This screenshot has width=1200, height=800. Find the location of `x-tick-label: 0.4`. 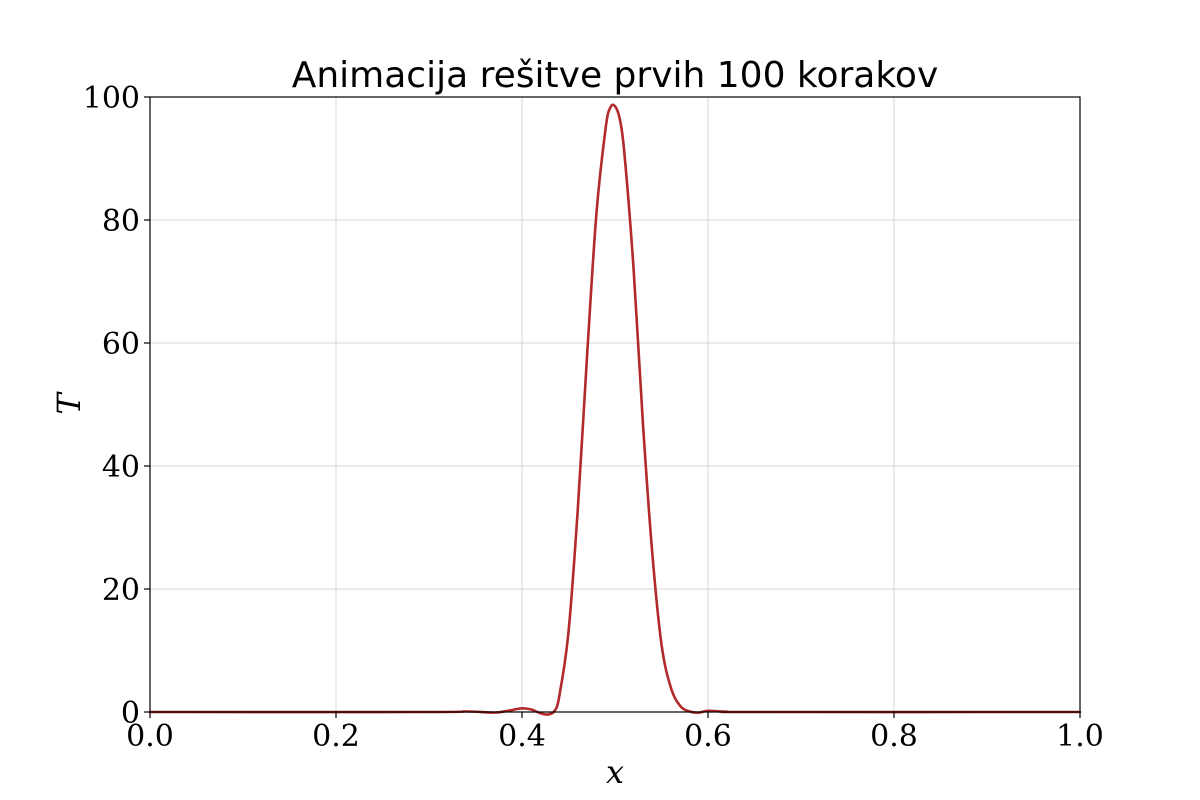

x-tick-label: 0.4 is located at coordinates (522, 736).